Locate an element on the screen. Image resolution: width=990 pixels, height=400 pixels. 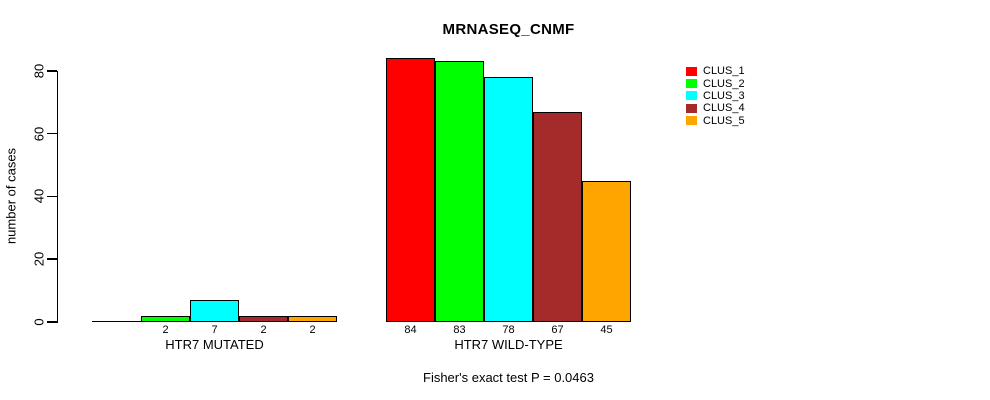
legend-item-clus_5: CLUS_5 is located at coordinates (715, 121).